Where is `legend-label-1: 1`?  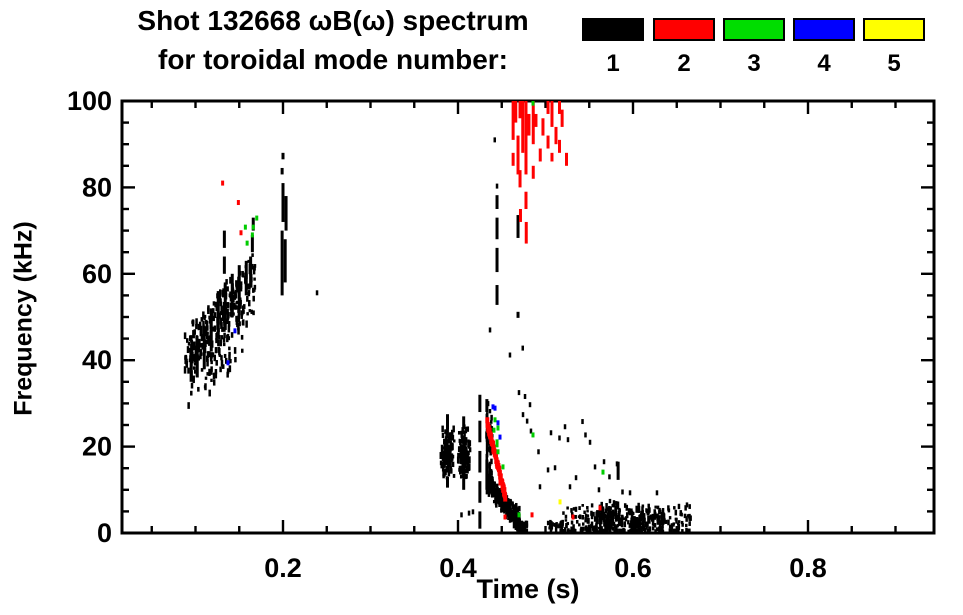
legend-label-1: 1 is located at coordinates (613, 63).